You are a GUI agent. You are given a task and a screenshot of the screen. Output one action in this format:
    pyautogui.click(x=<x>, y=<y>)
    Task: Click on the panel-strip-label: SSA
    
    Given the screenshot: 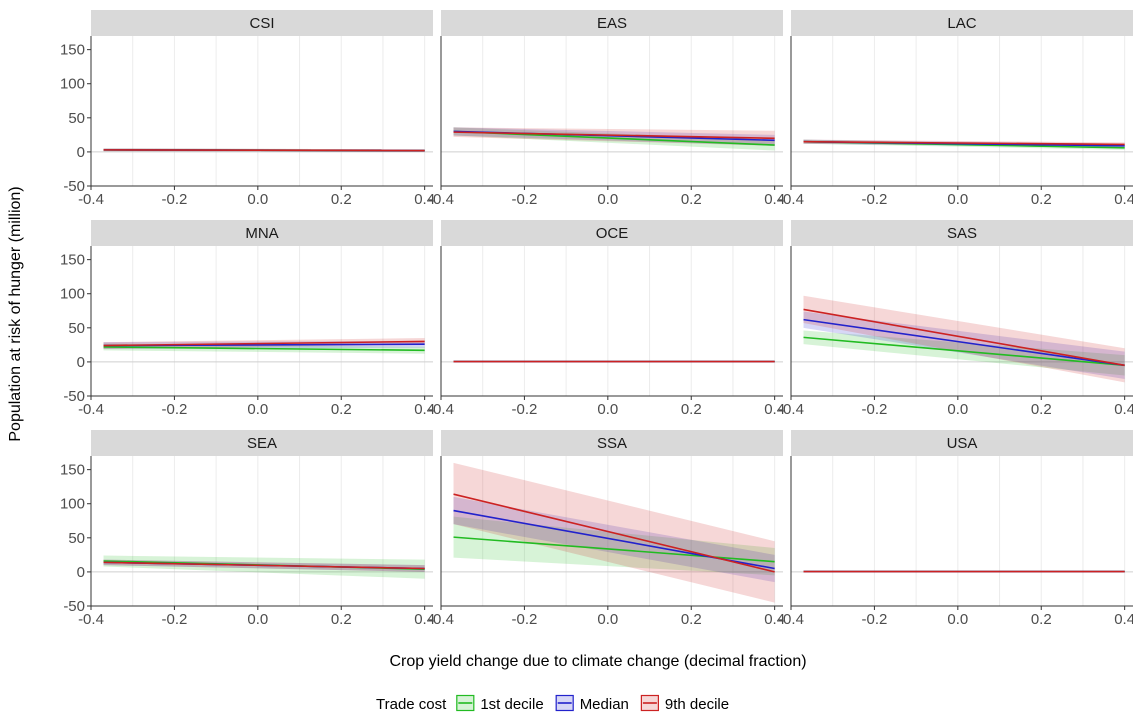 What is the action you would take?
    pyautogui.click(x=612, y=443)
    